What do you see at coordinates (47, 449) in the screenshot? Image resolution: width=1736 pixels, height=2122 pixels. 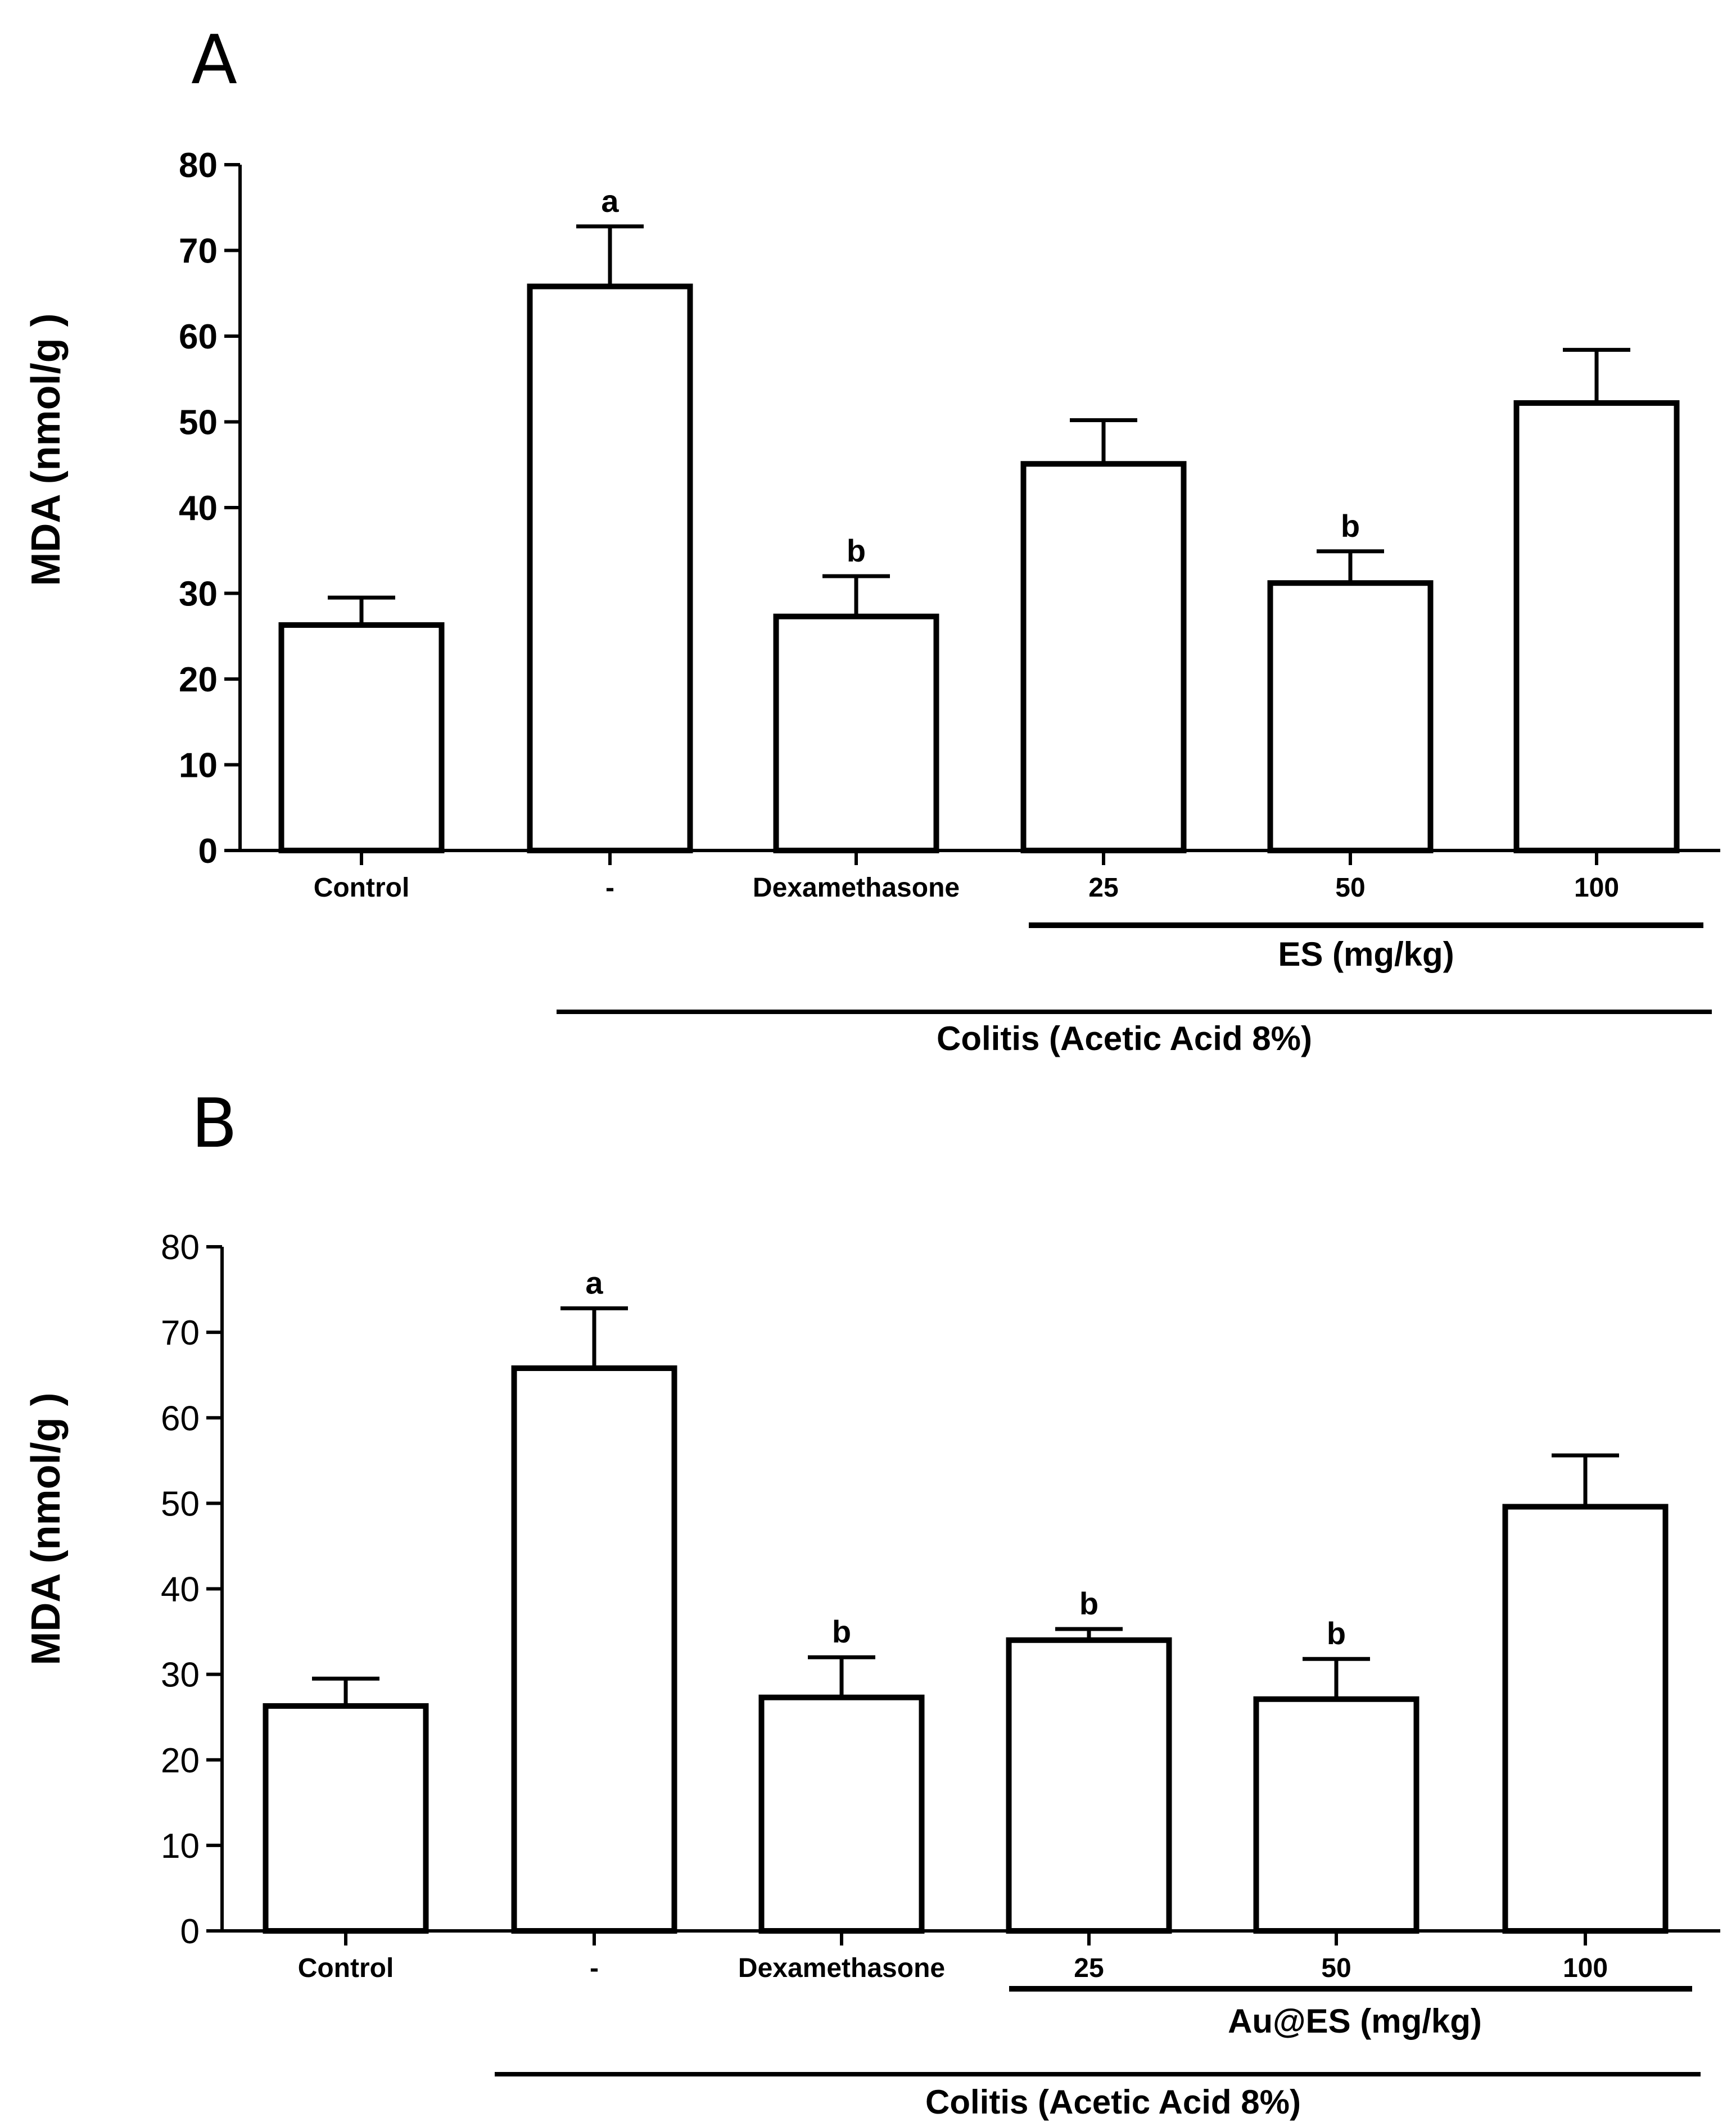 I see `y-axis-label-a: MDA (nmol/g )` at bounding box center [47, 449].